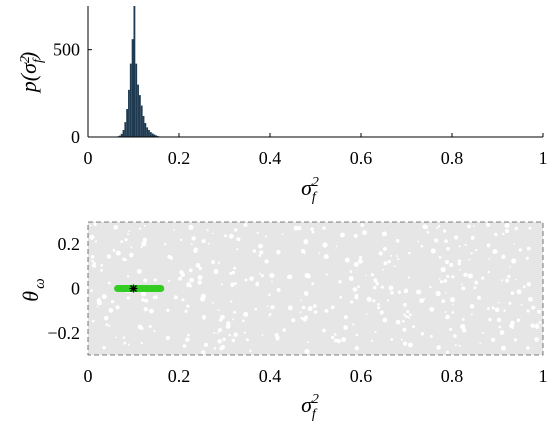 The width and height of the screenshot is (550, 428). What do you see at coordinates (66, 50) in the screenshot?
I see `y-tick-label: 500` at bounding box center [66, 50].